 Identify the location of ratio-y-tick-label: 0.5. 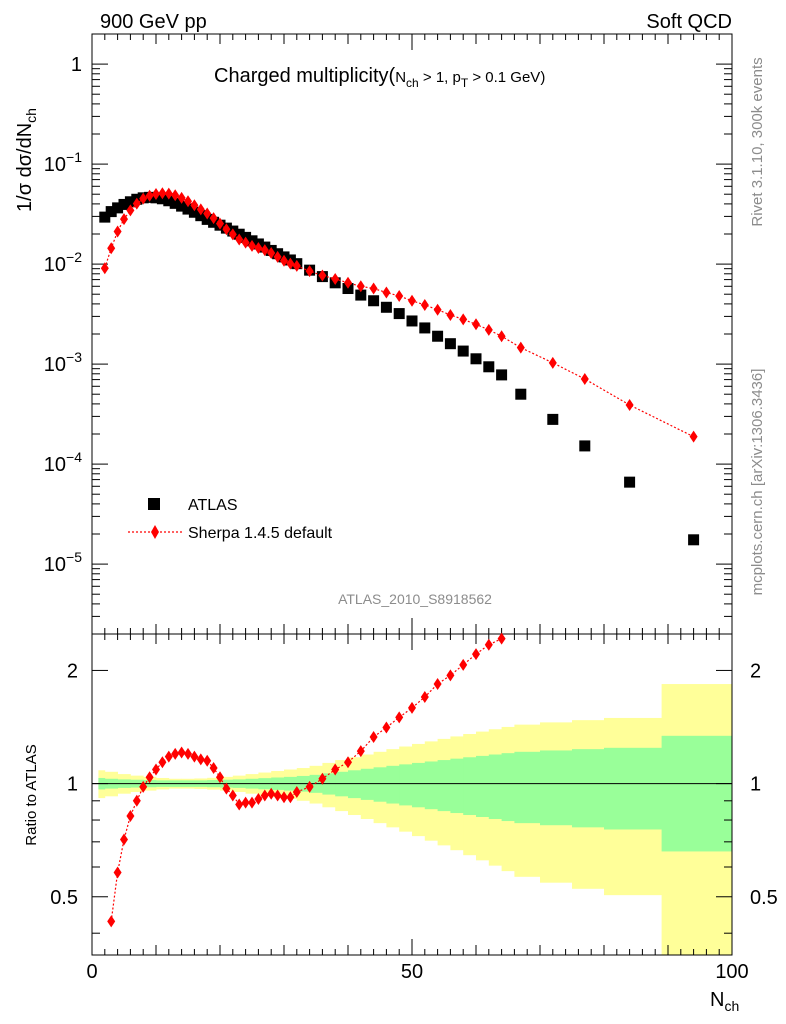
(64, 898).